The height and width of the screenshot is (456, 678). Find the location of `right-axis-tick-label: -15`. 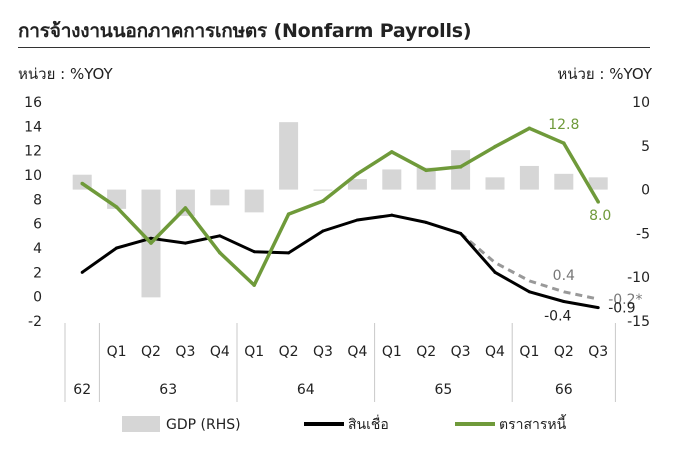

right-axis-tick-label: -15 is located at coordinates (638, 322).